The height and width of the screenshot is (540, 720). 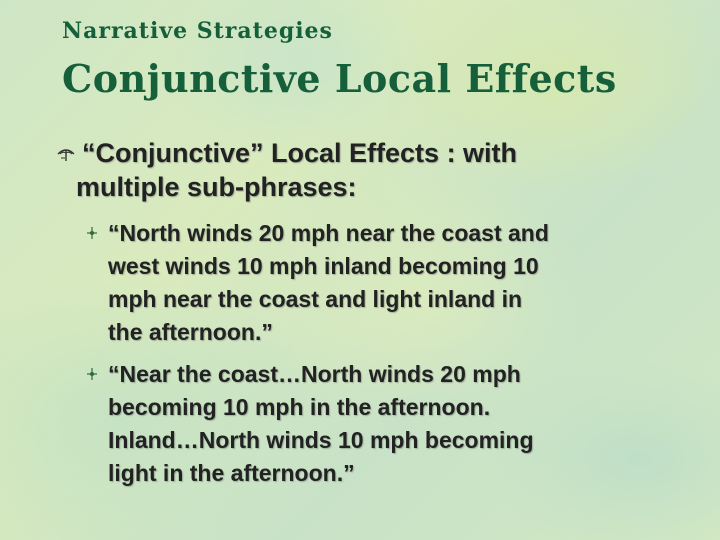 What do you see at coordinates (328, 233) in the screenshot?
I see `sub-bullet-1-line-1: “North winds 20 mph near the coast and` at bounding box center [328, 233].